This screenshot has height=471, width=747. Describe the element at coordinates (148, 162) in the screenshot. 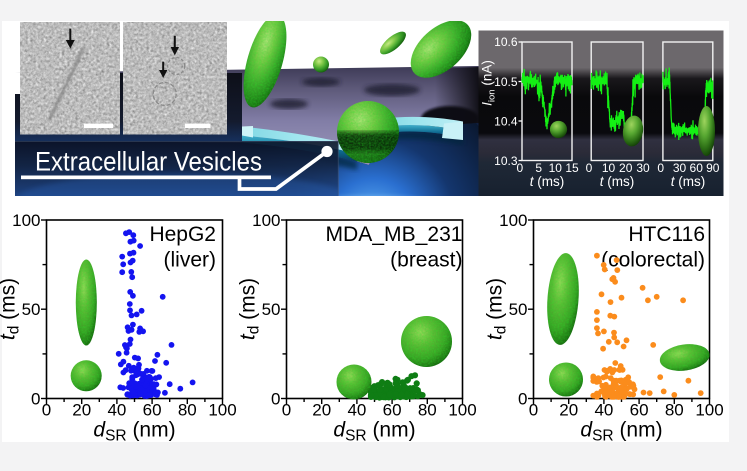

I see `svg-text: Extracellular Vesicles` at that location.